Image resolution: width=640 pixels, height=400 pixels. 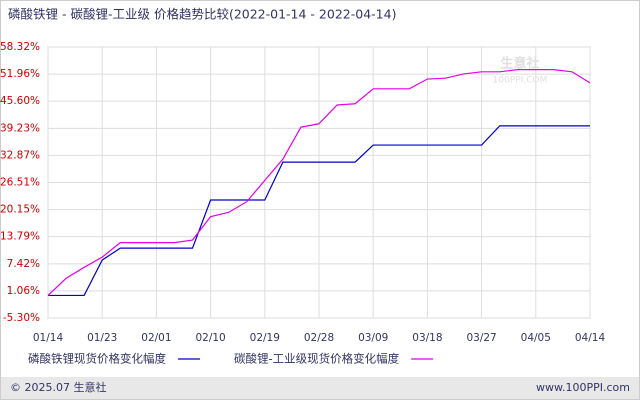 What do you see at coordinates (156, 338) in the screenshot?
I see `x-tick-label: 02/01` at bounding box center [156, 338].